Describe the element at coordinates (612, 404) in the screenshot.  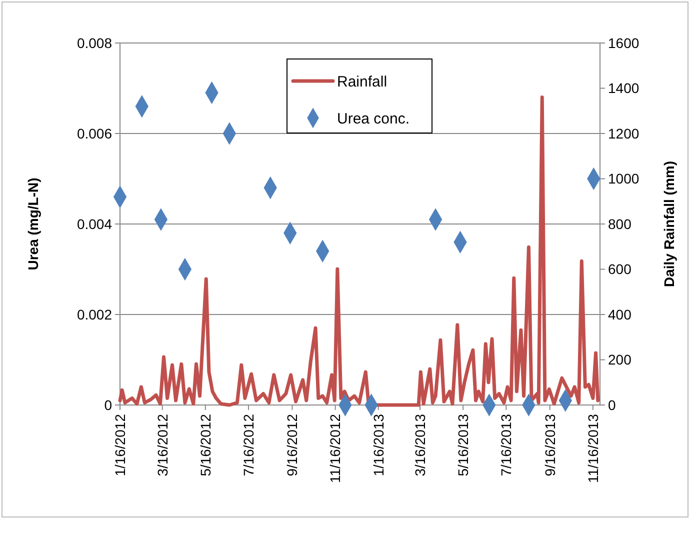
I see `y2-tick-label: 0` at that location.